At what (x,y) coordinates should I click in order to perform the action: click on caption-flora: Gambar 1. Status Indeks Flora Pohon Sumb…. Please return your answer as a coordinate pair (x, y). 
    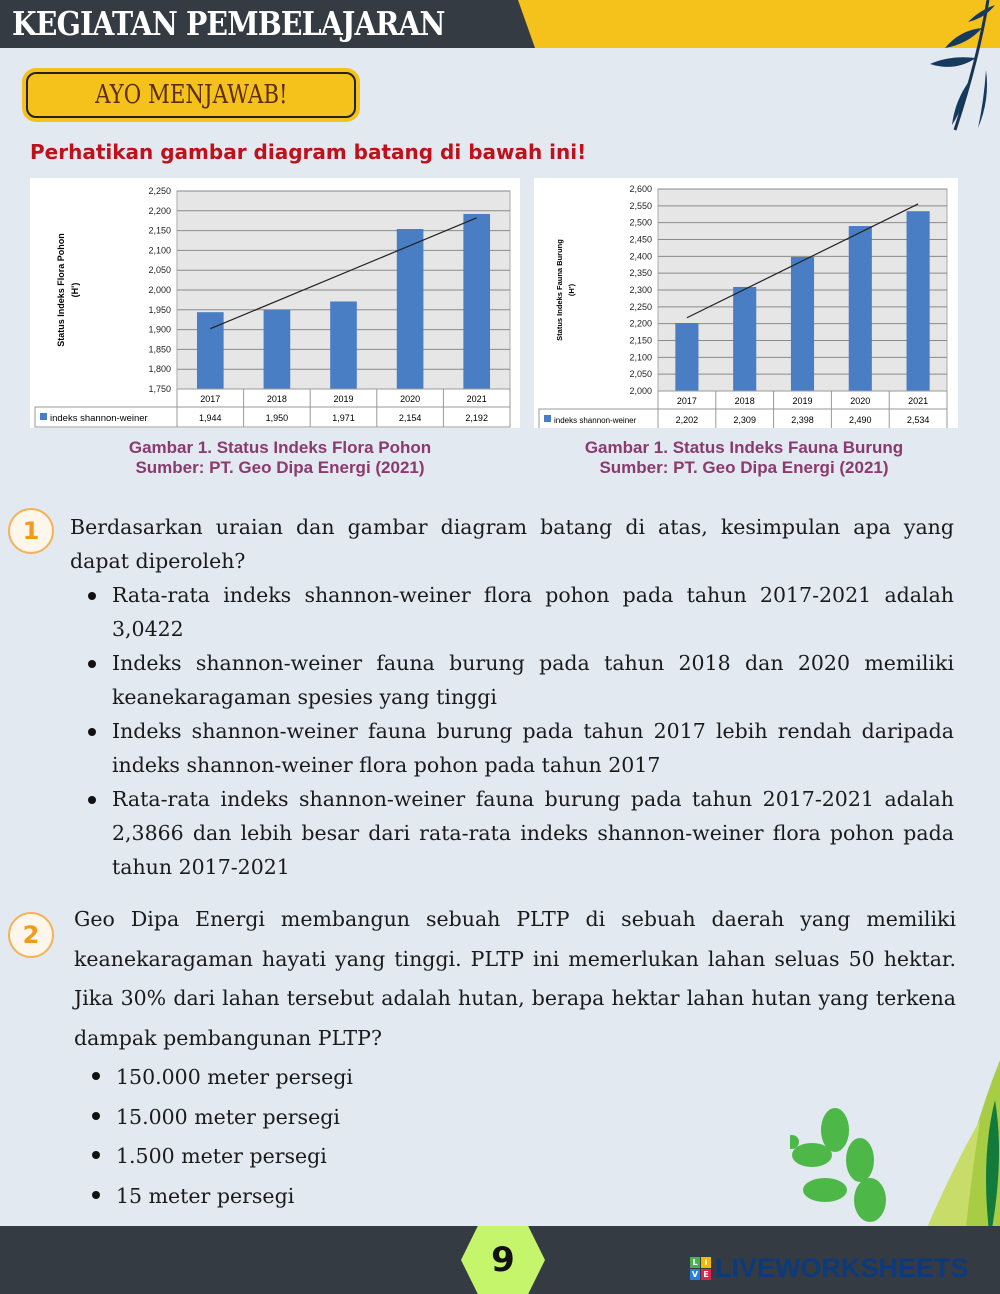
    Looking at the image, I should click on (280, 458).